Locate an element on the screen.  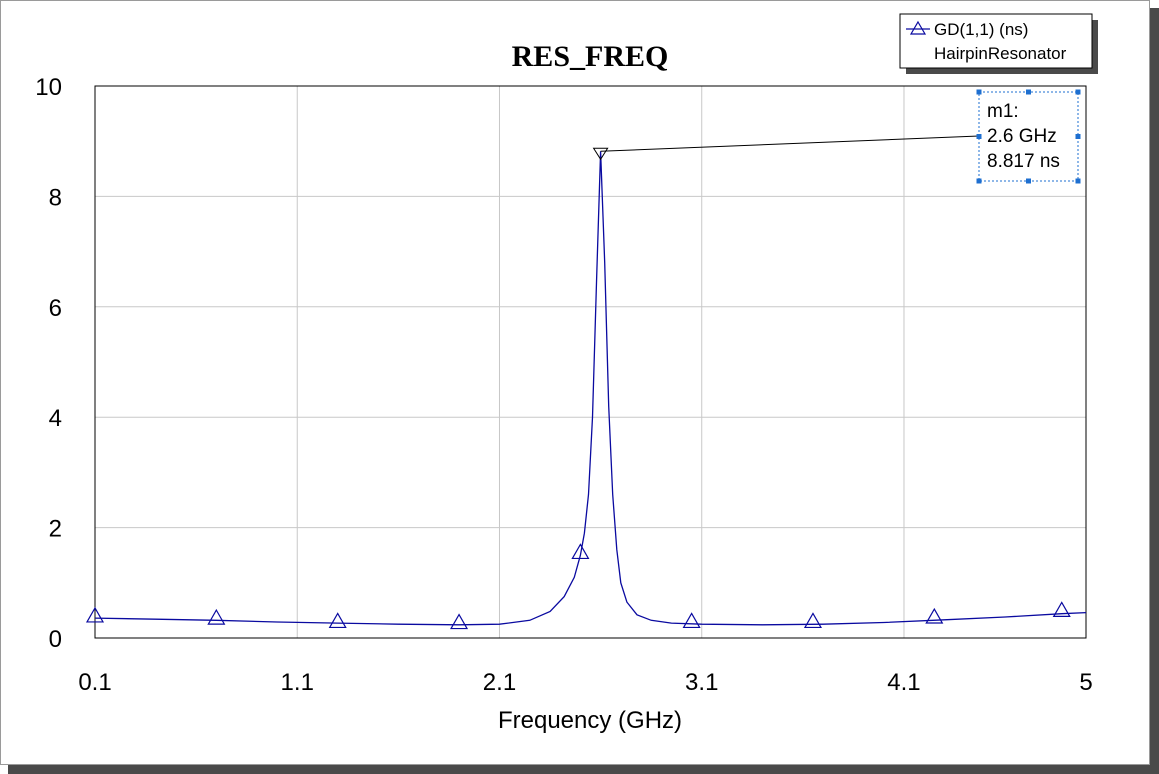
marker-m1: m1: 2.6 GHz 8.817 ns is located at coordinates (836, 136).